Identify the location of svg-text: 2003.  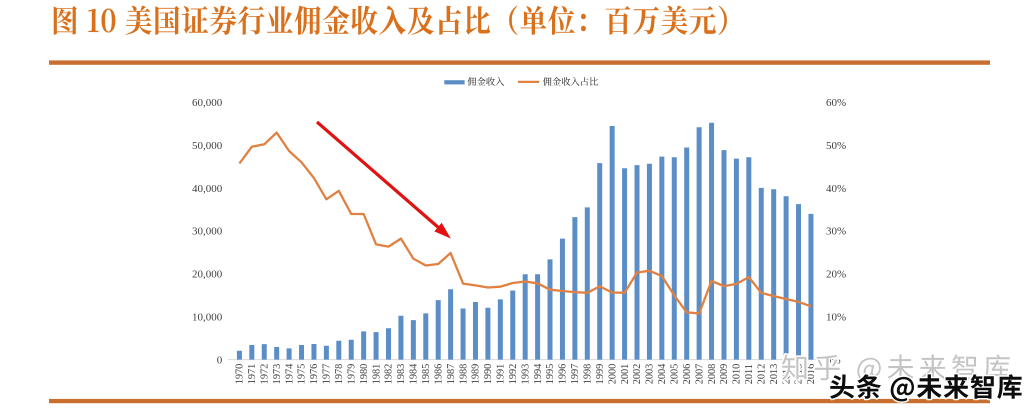
(650, 374).